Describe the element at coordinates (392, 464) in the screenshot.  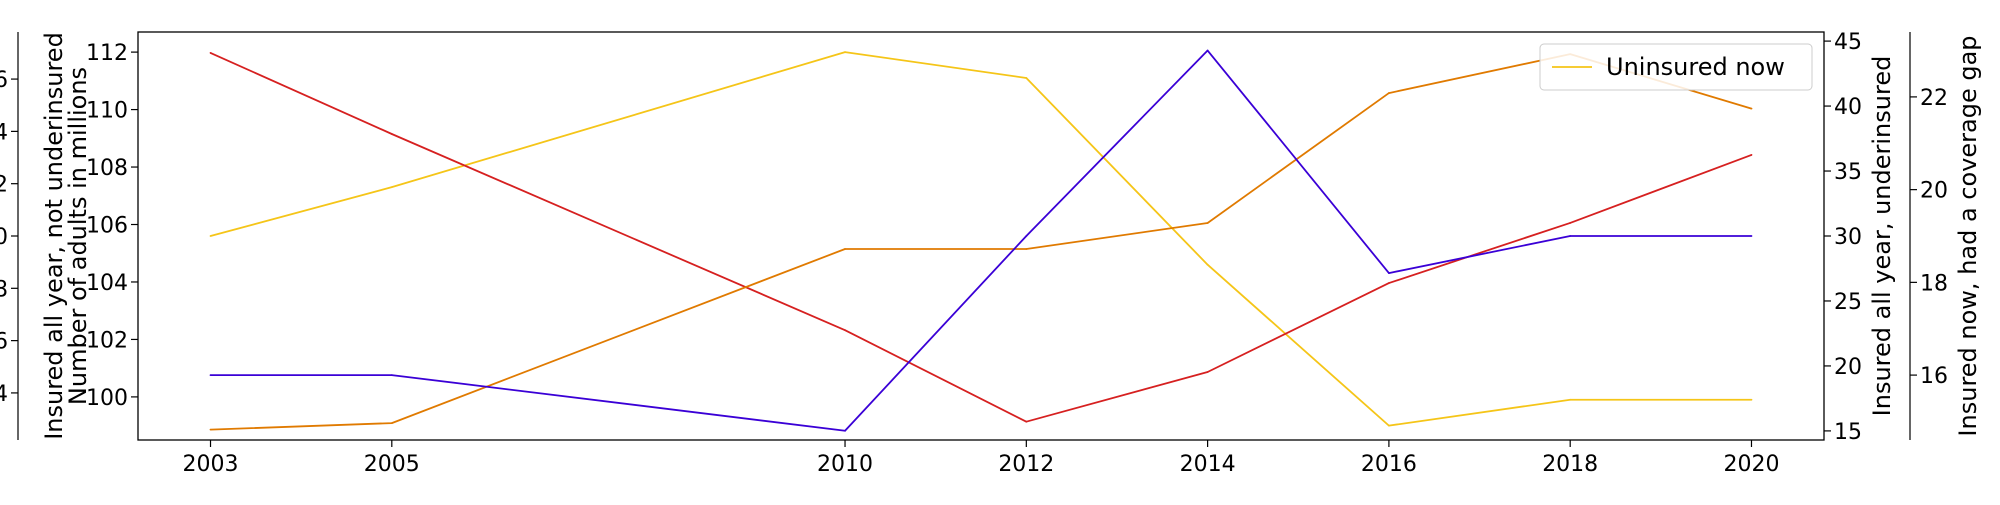
I see `x-tick-label-2005: 2005` at that location.